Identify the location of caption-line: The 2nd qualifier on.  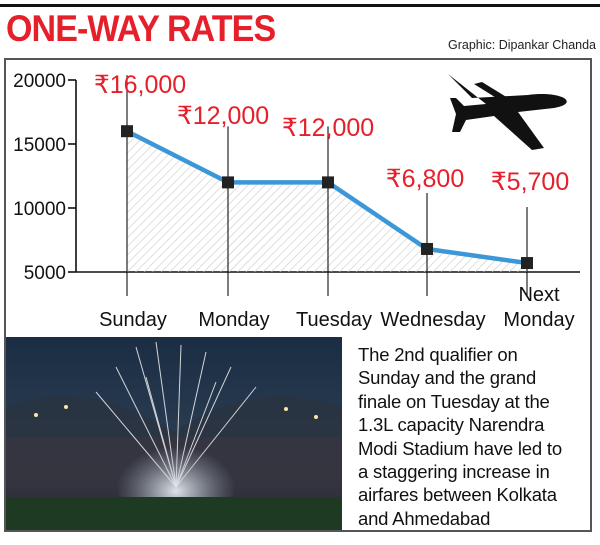
(438, 354).